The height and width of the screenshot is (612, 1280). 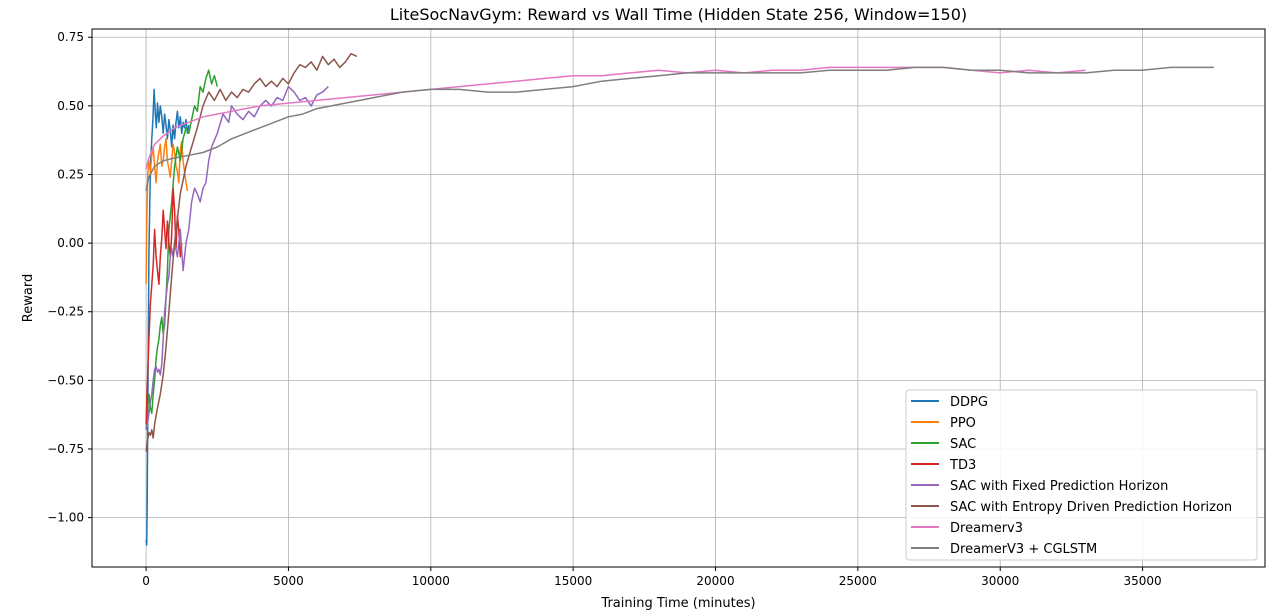 What do you see at coordinates (943, 444) in the screenshot?
I see `legend-item: SAC` at bounding box center [943, 444].